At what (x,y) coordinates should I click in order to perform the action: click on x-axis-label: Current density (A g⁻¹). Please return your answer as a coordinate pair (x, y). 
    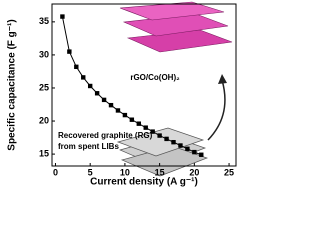
    Looking at the image, I should click on (144, 182).